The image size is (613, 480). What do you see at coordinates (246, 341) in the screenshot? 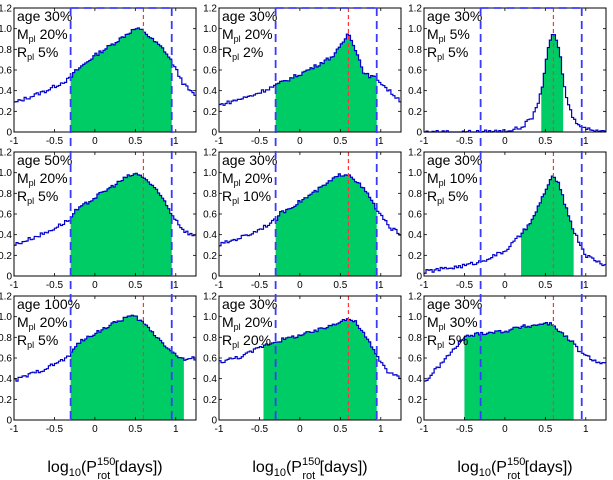
I see `annotation-rpl: Rpl 20%` at bounding box center [246, 341].